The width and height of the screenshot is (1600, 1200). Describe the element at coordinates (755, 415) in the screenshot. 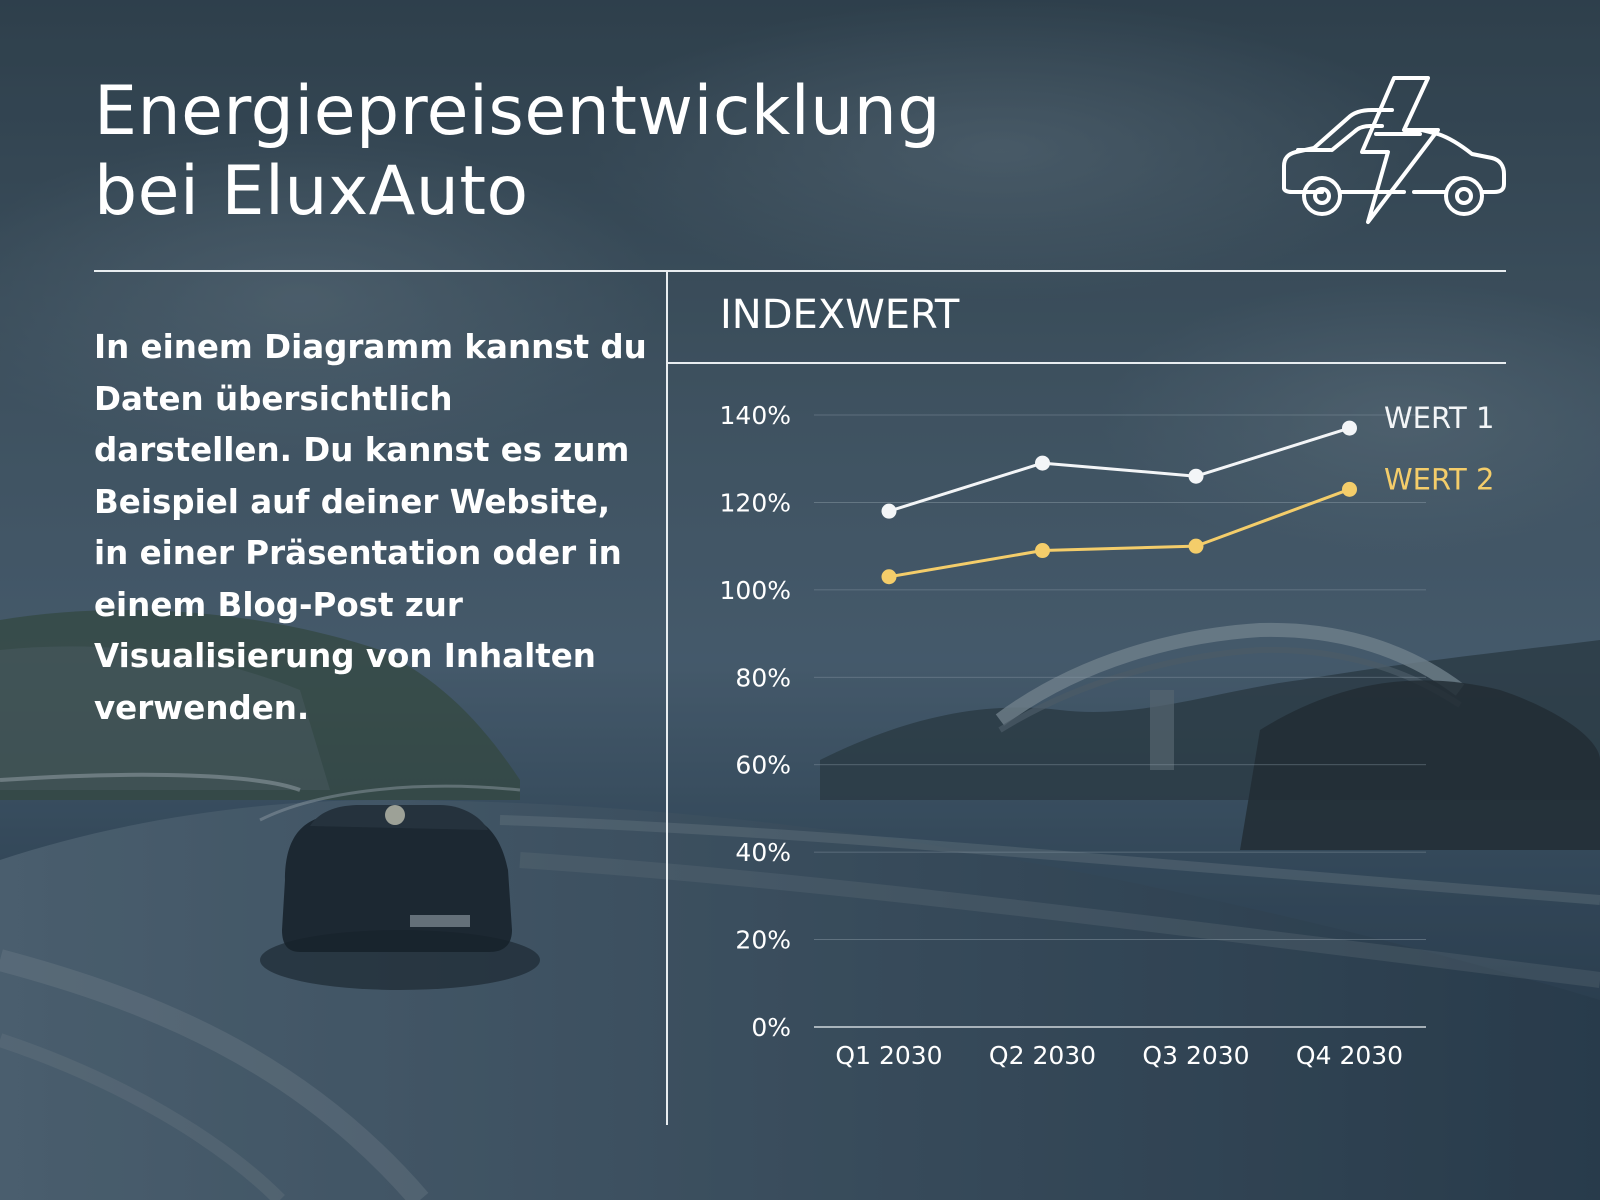

I see `y-tick-label: 140%` at that location.